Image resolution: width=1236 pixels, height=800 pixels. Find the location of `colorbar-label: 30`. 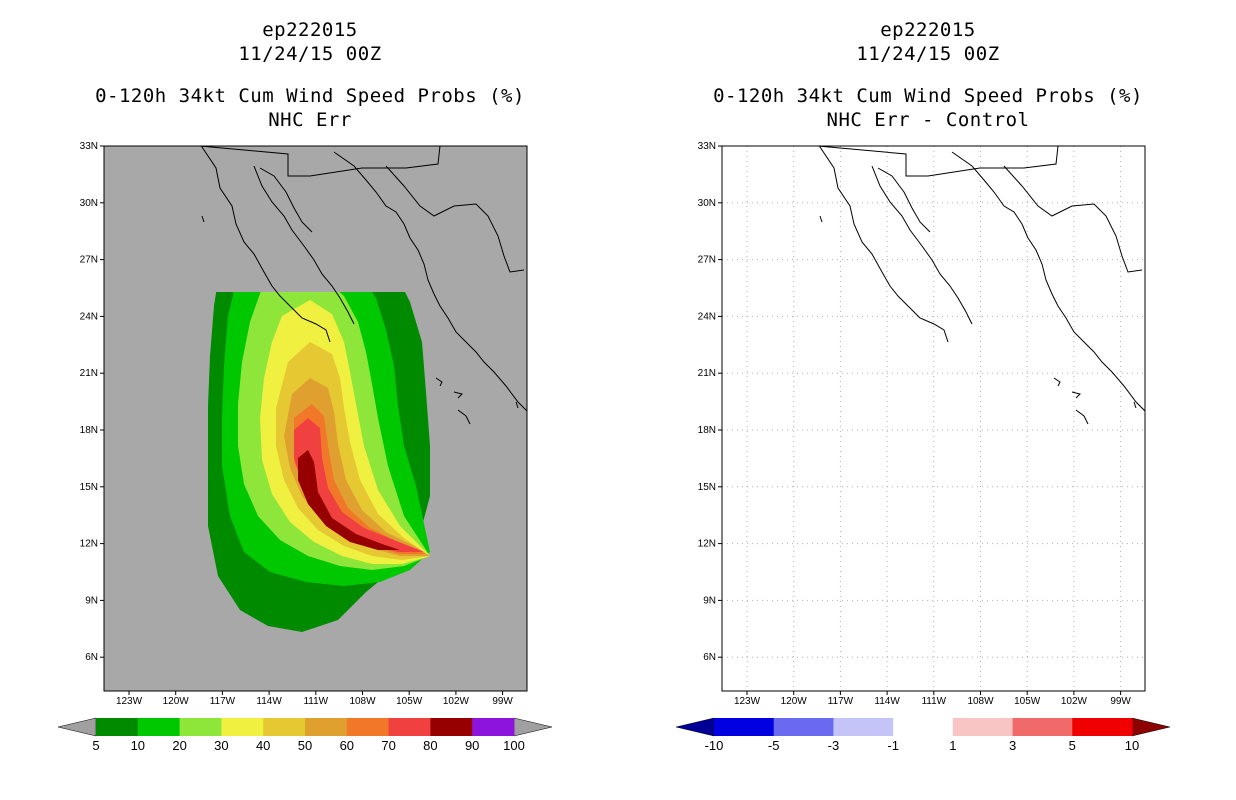

colorbar-label: 30 is located at coordinates (221, 745).